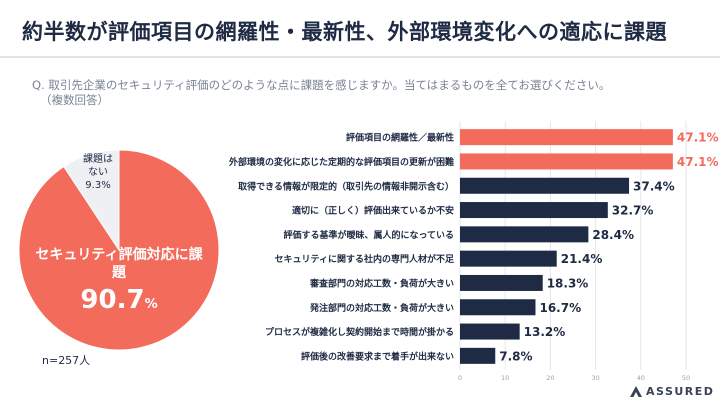 Image resolution: width=720 pixels, height=405 pixels. Describe the element at coordinates (346, 186) in the screenshot. I see `category-label-2: 取得できる情報が限定的（取引先の情報非開示含む）` at that location.